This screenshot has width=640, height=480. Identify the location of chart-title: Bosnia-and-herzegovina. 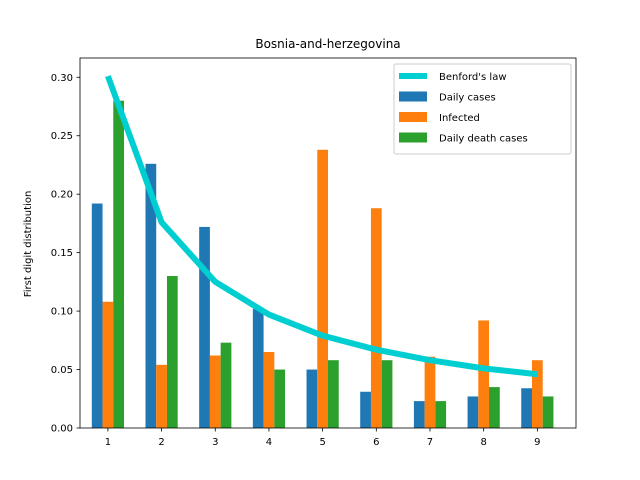
(327, 44).